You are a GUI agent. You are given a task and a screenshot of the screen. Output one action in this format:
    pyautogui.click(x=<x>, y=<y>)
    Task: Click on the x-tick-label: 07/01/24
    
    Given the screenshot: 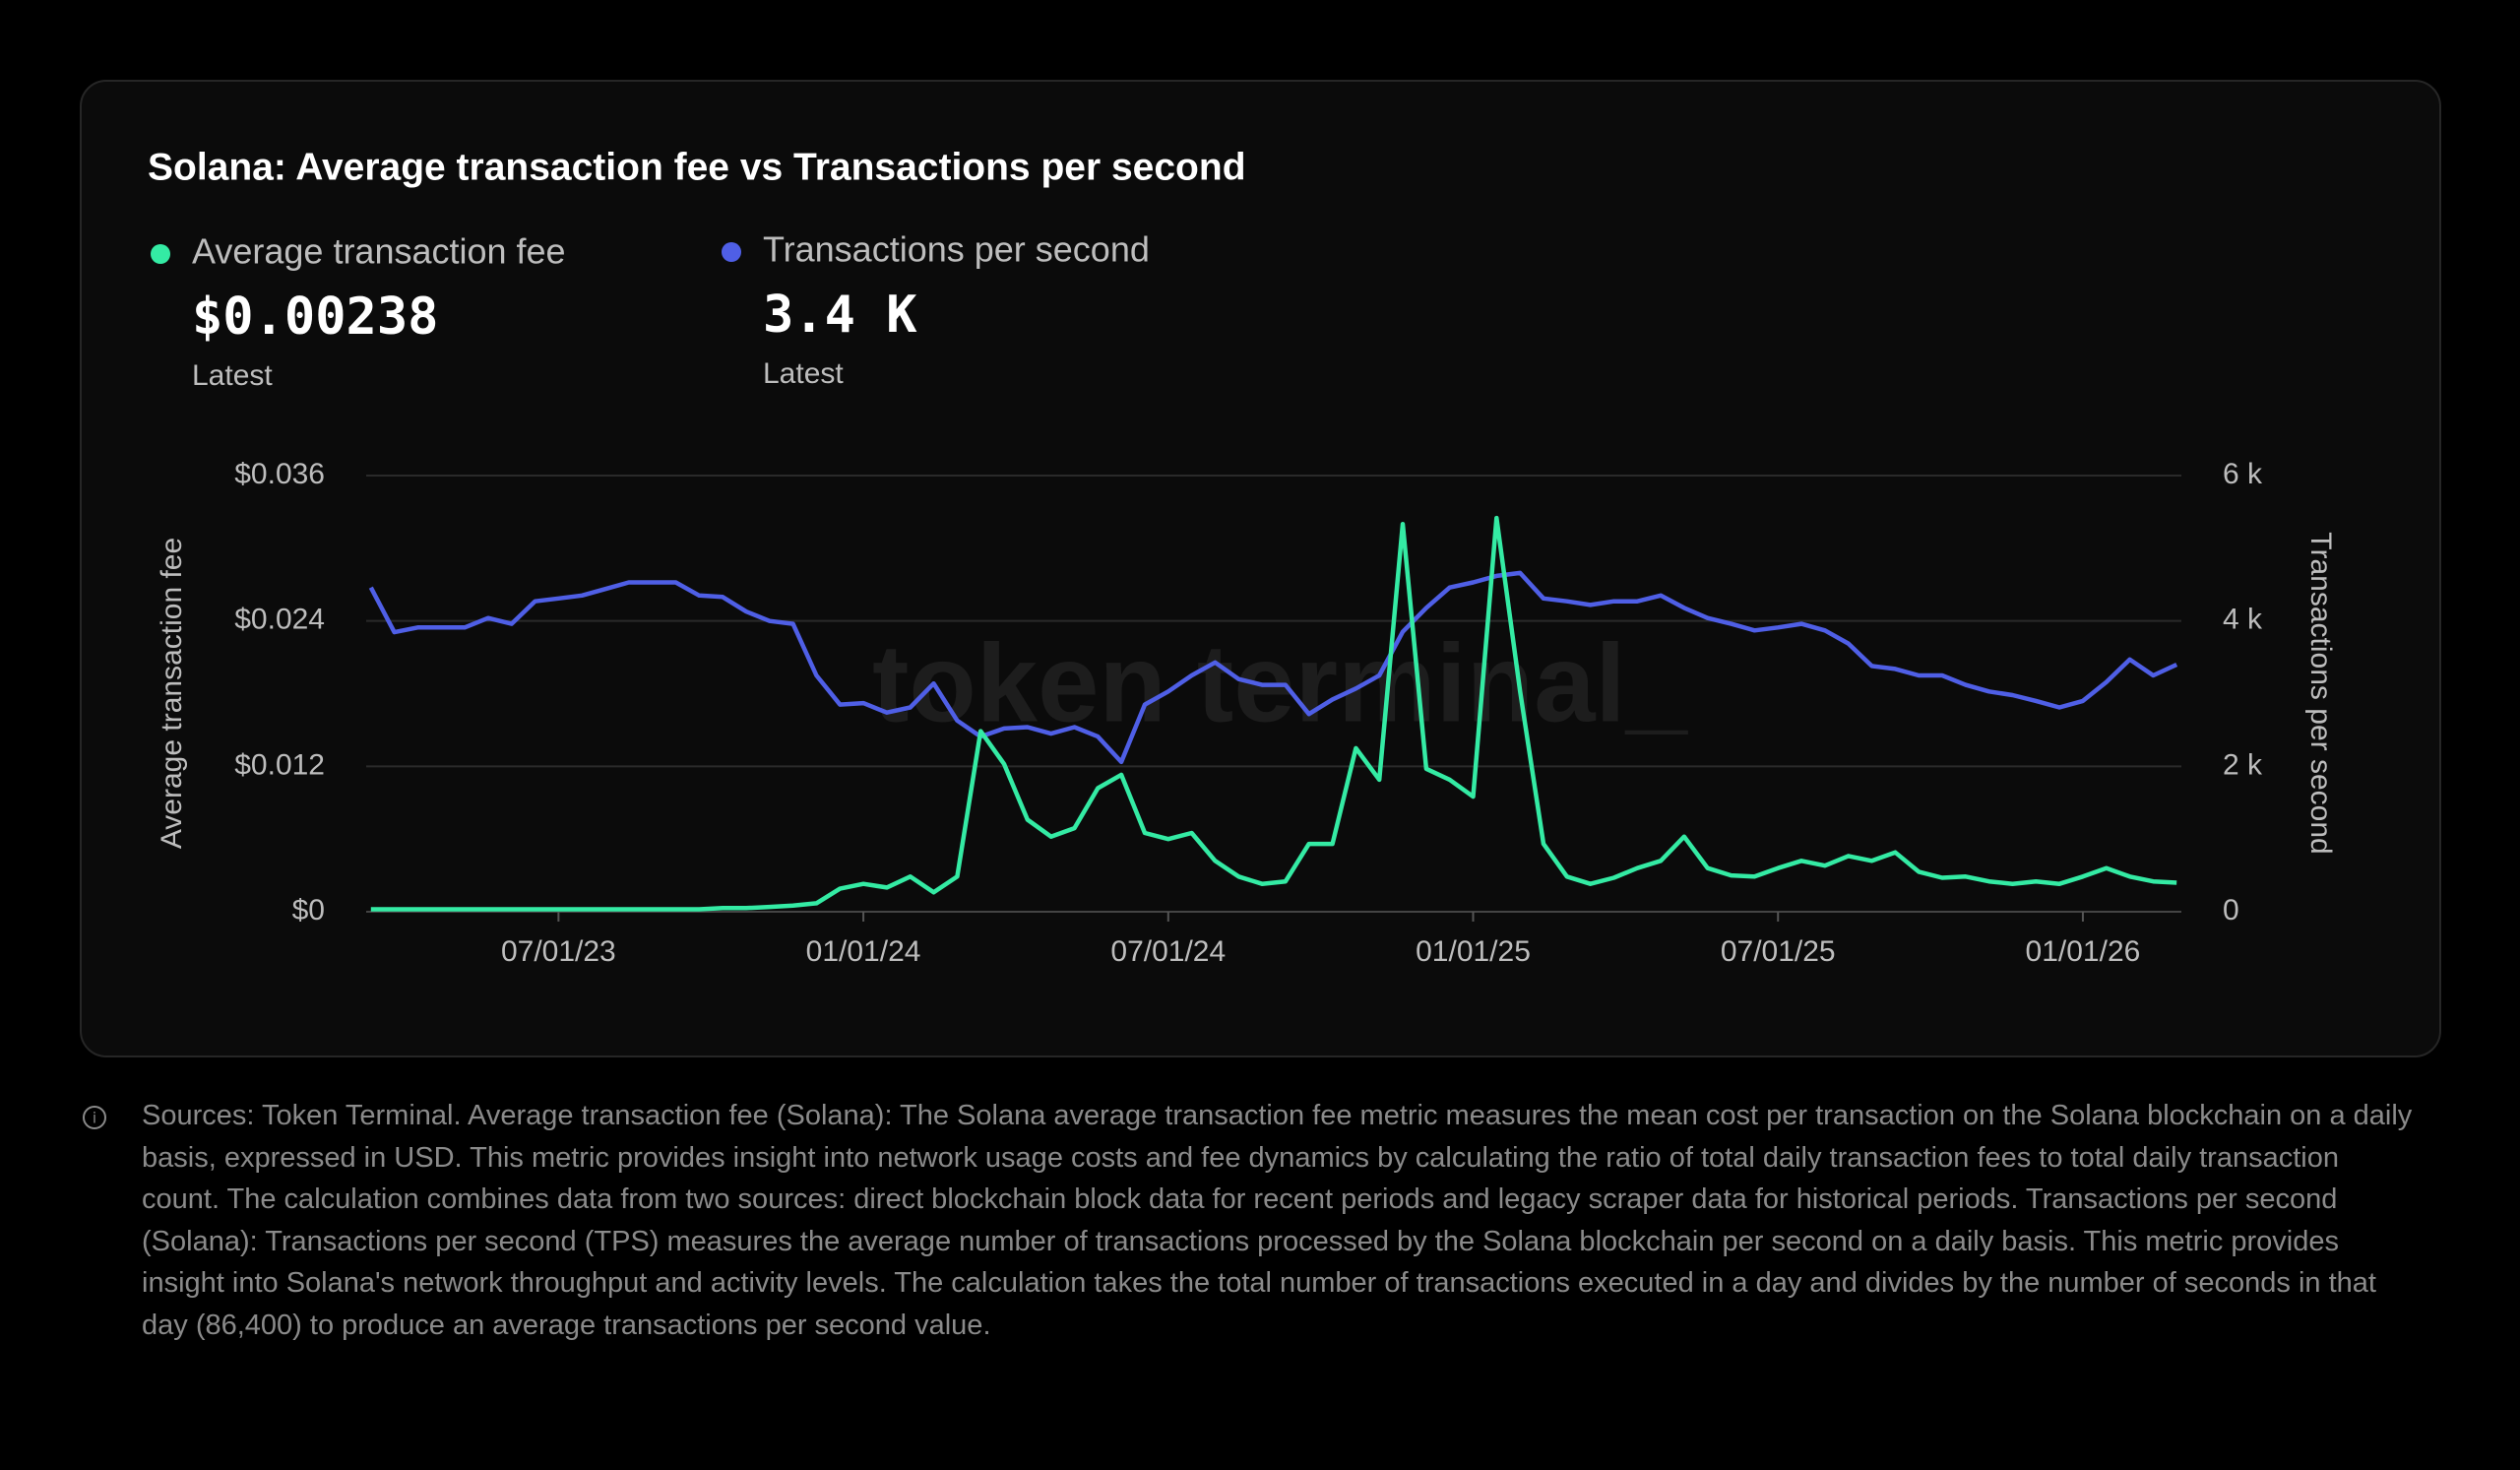 What is the action you would take?
    pyautogui.click(x=1168, y=951)
    